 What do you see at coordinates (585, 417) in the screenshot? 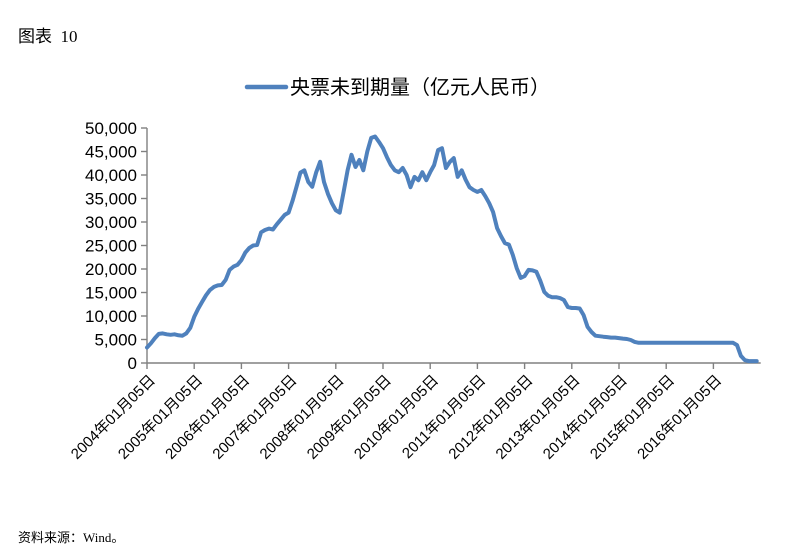
I see `x-tick-label: 2014年01月05日` at bounding box center [585, 417].